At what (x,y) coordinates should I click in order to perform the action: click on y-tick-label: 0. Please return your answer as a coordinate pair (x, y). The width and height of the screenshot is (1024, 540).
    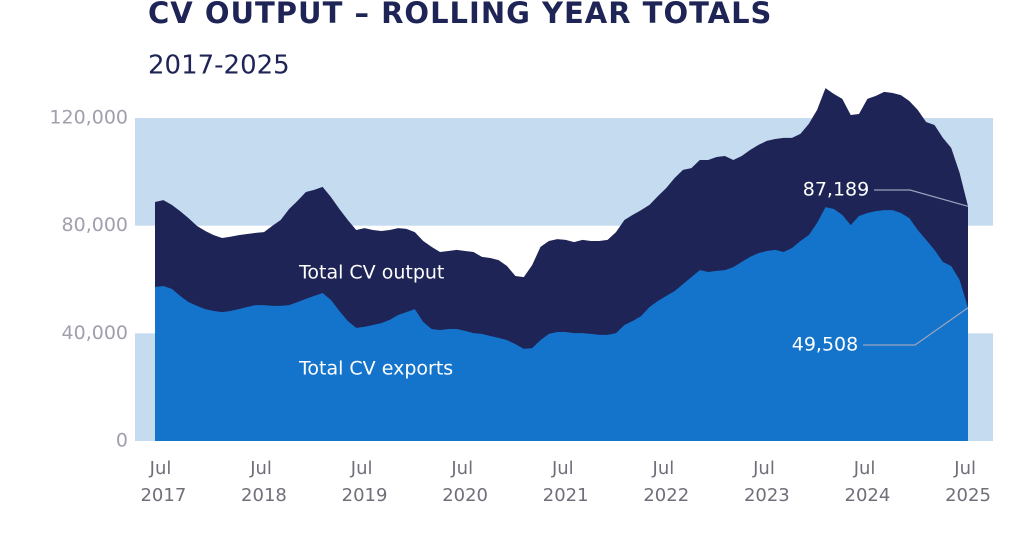
    Looking at the image, I should click on (122, 441).